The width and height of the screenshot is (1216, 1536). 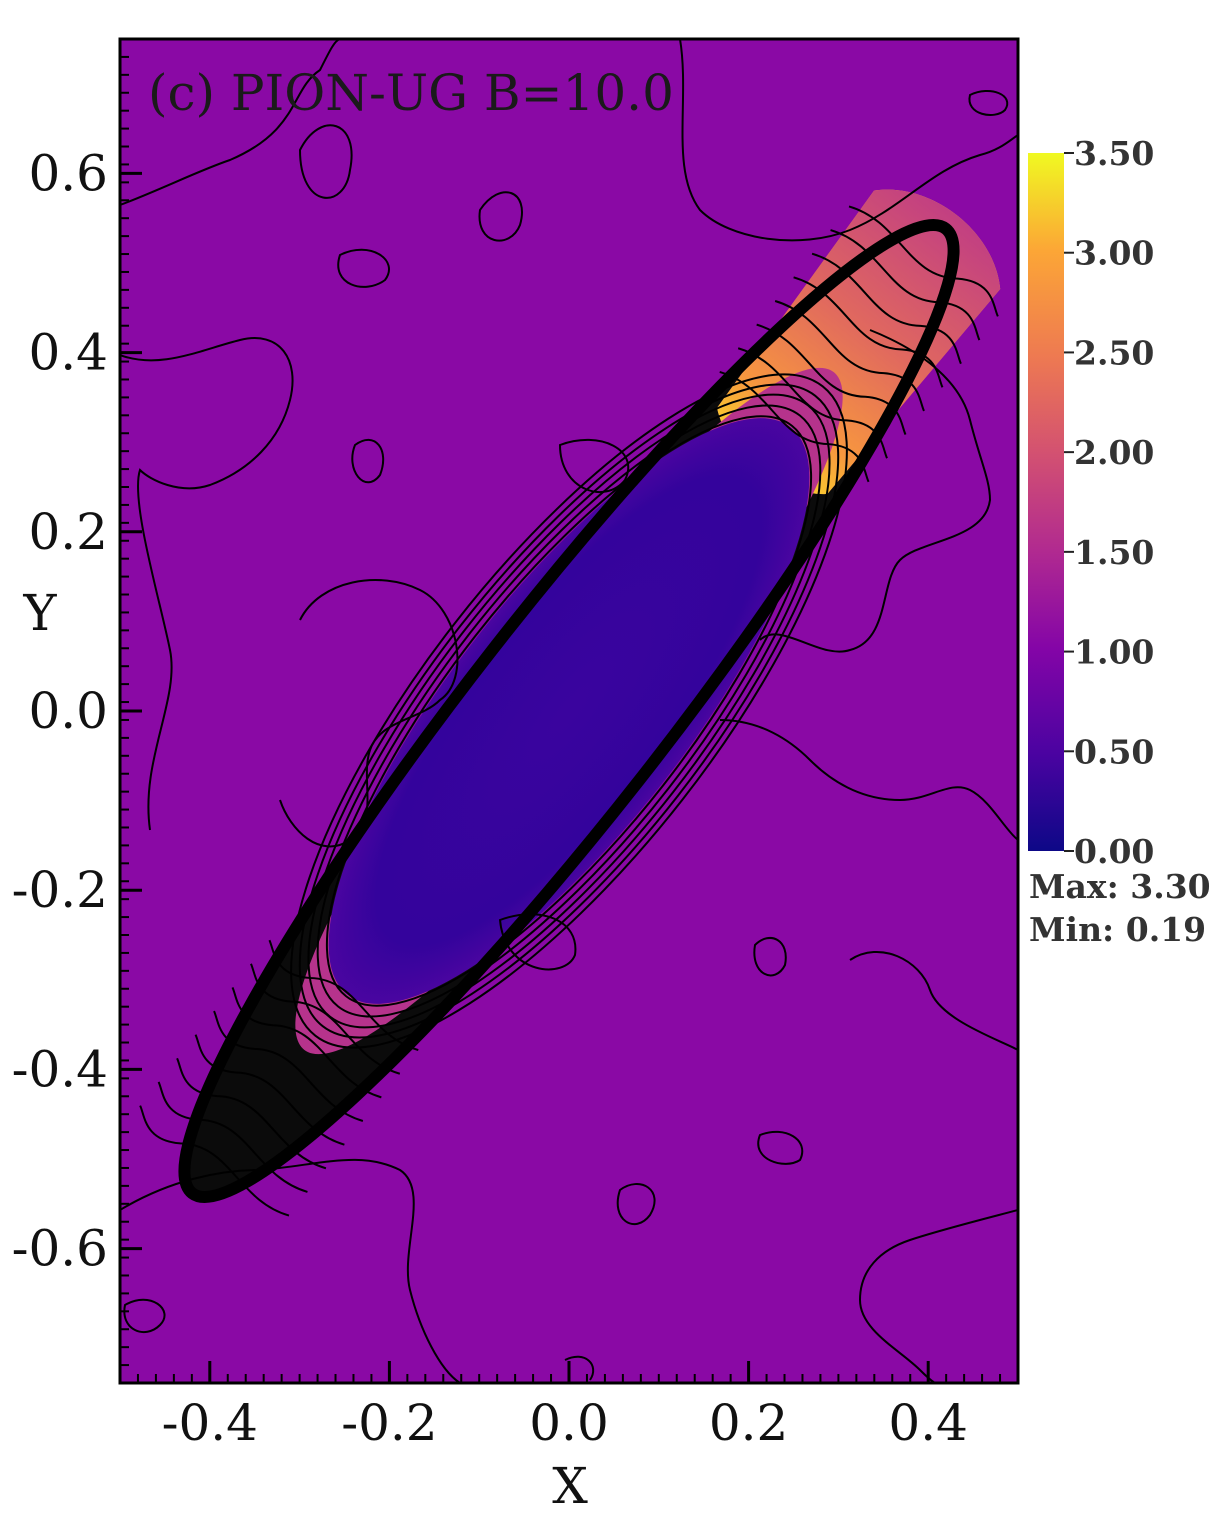 What do you see at coordinates (1120, 886) in the screenshot?
I see `max-stat: Max: 3.30` at bounding box center [1120, 886].